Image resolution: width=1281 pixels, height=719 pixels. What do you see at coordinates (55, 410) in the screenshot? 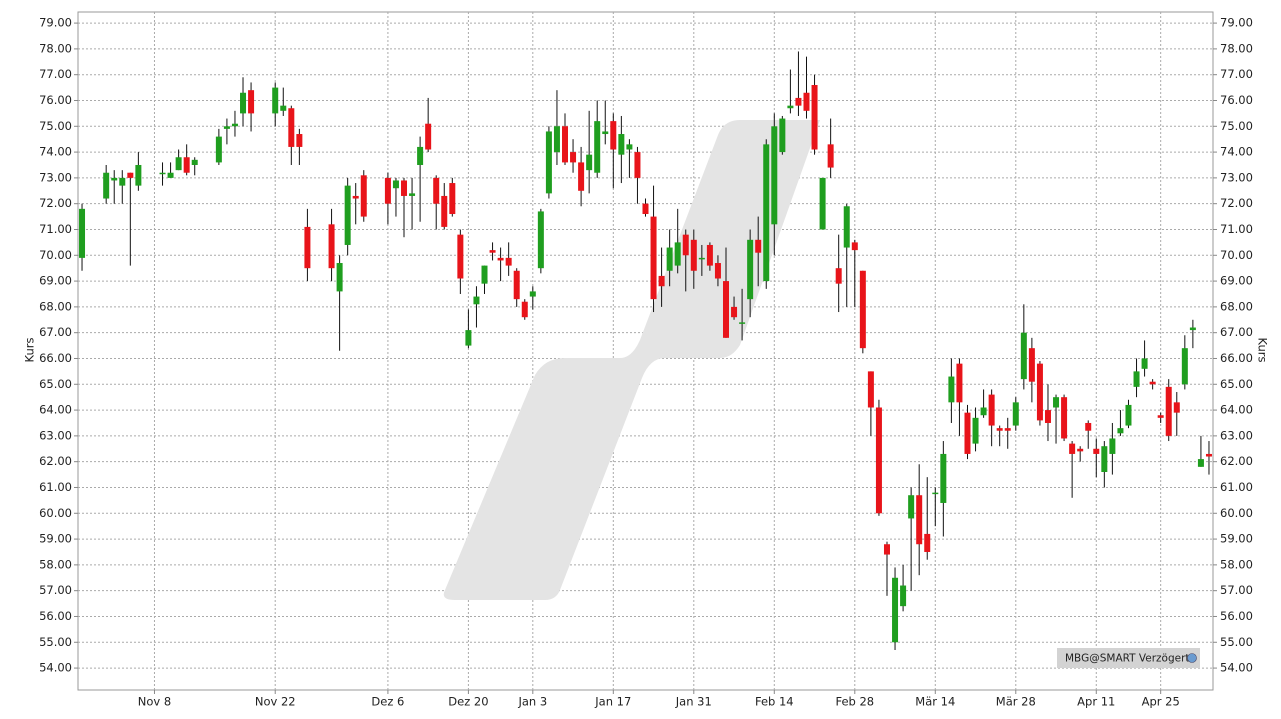
I see `y-tick-label: 64.00` at bounding box center [55, 410].